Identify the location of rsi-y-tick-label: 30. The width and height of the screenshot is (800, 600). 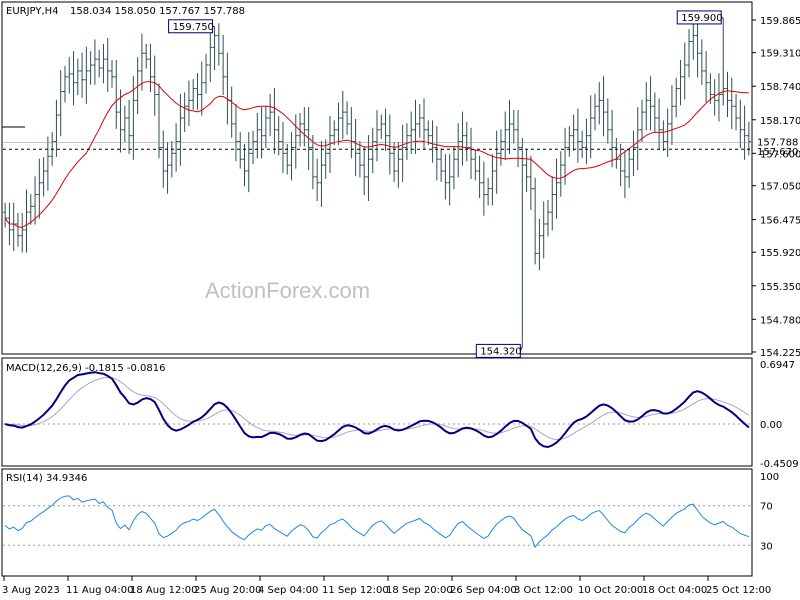
(766, 546).